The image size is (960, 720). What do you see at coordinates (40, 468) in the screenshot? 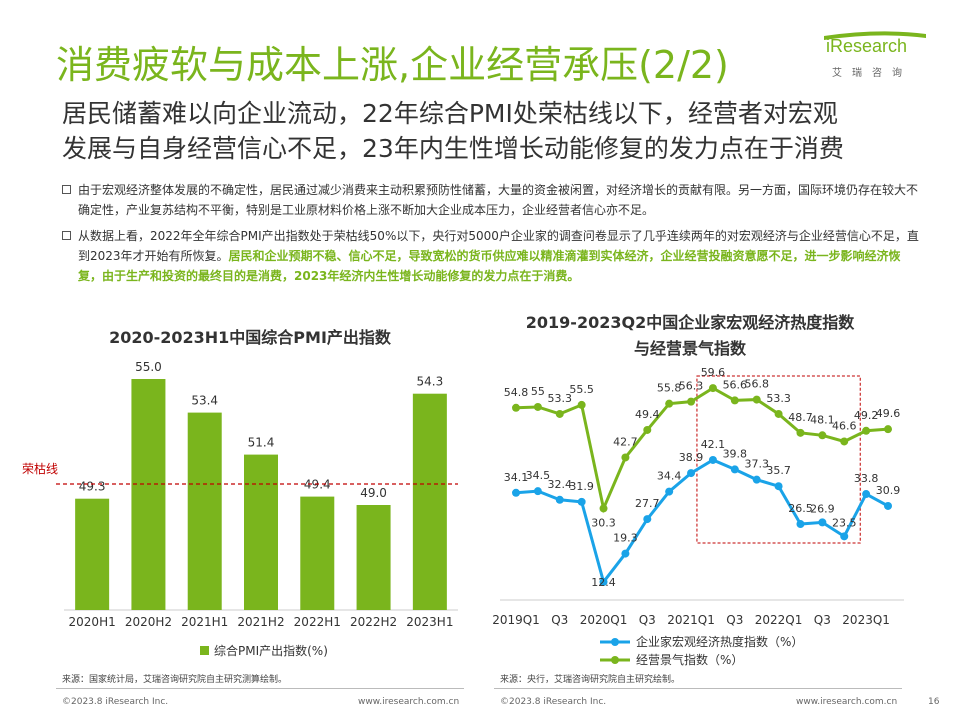
I see `reference-line-label: 荣枯线` at bounding box center [40, 468].